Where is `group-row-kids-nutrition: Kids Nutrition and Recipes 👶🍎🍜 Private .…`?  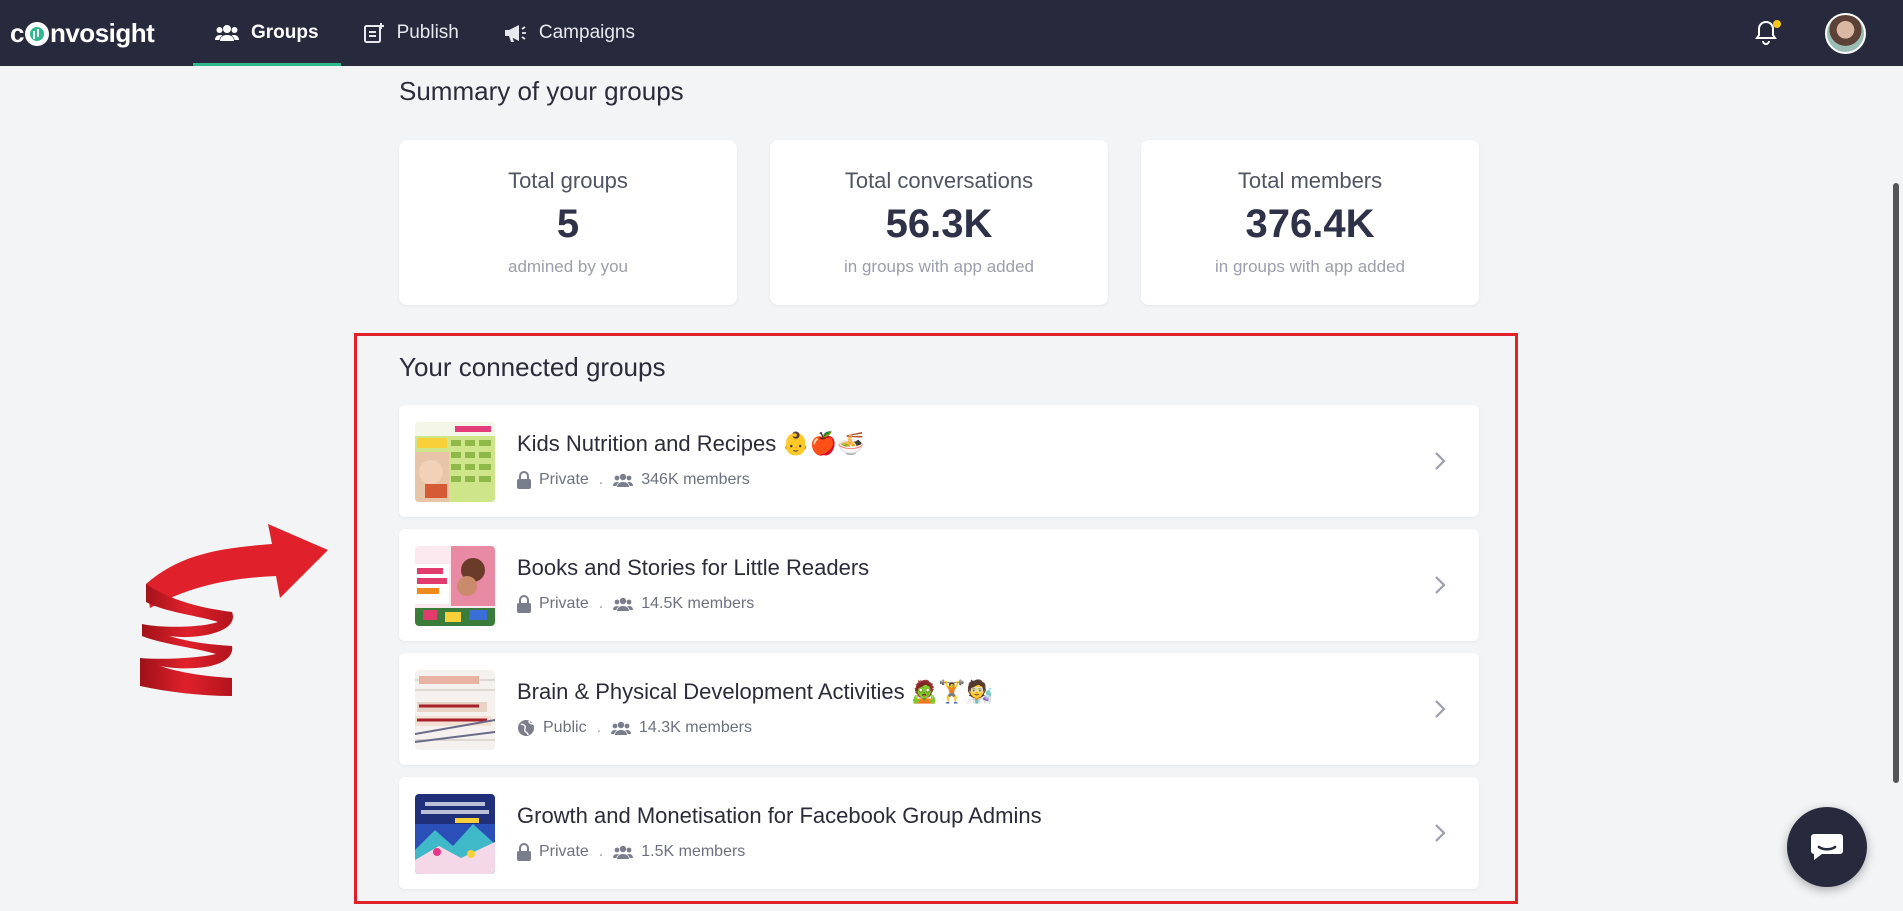
group-row-kids-nutrition: Kids Nutrition and Recipes 👶🍎🍜 Private .… is located at coordinates (939, 461).